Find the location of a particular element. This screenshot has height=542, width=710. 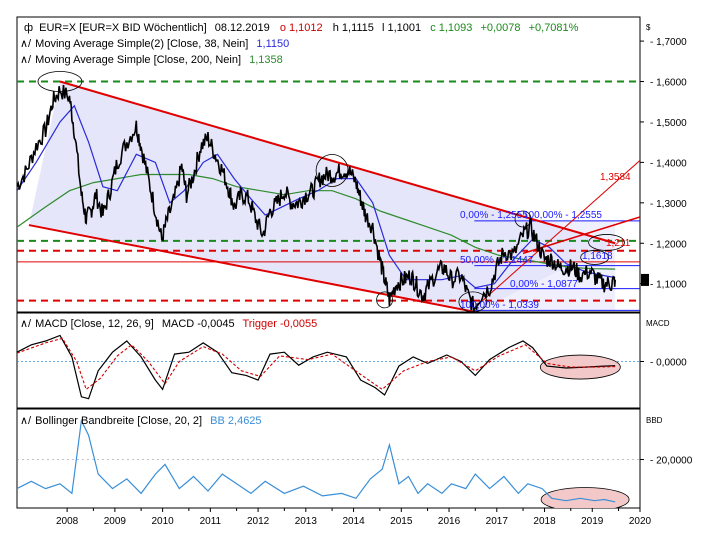

header-prefix: ф is located at coordinates (28, 28).